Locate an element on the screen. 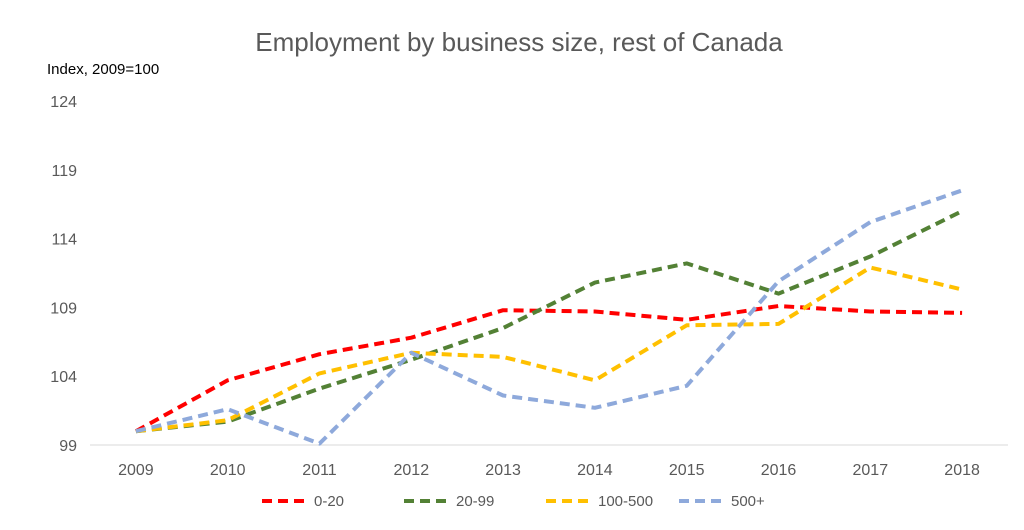 The width and height of the screenshot is (1024, 530). legend-item: 500+ is located at coordinates (722, 501).